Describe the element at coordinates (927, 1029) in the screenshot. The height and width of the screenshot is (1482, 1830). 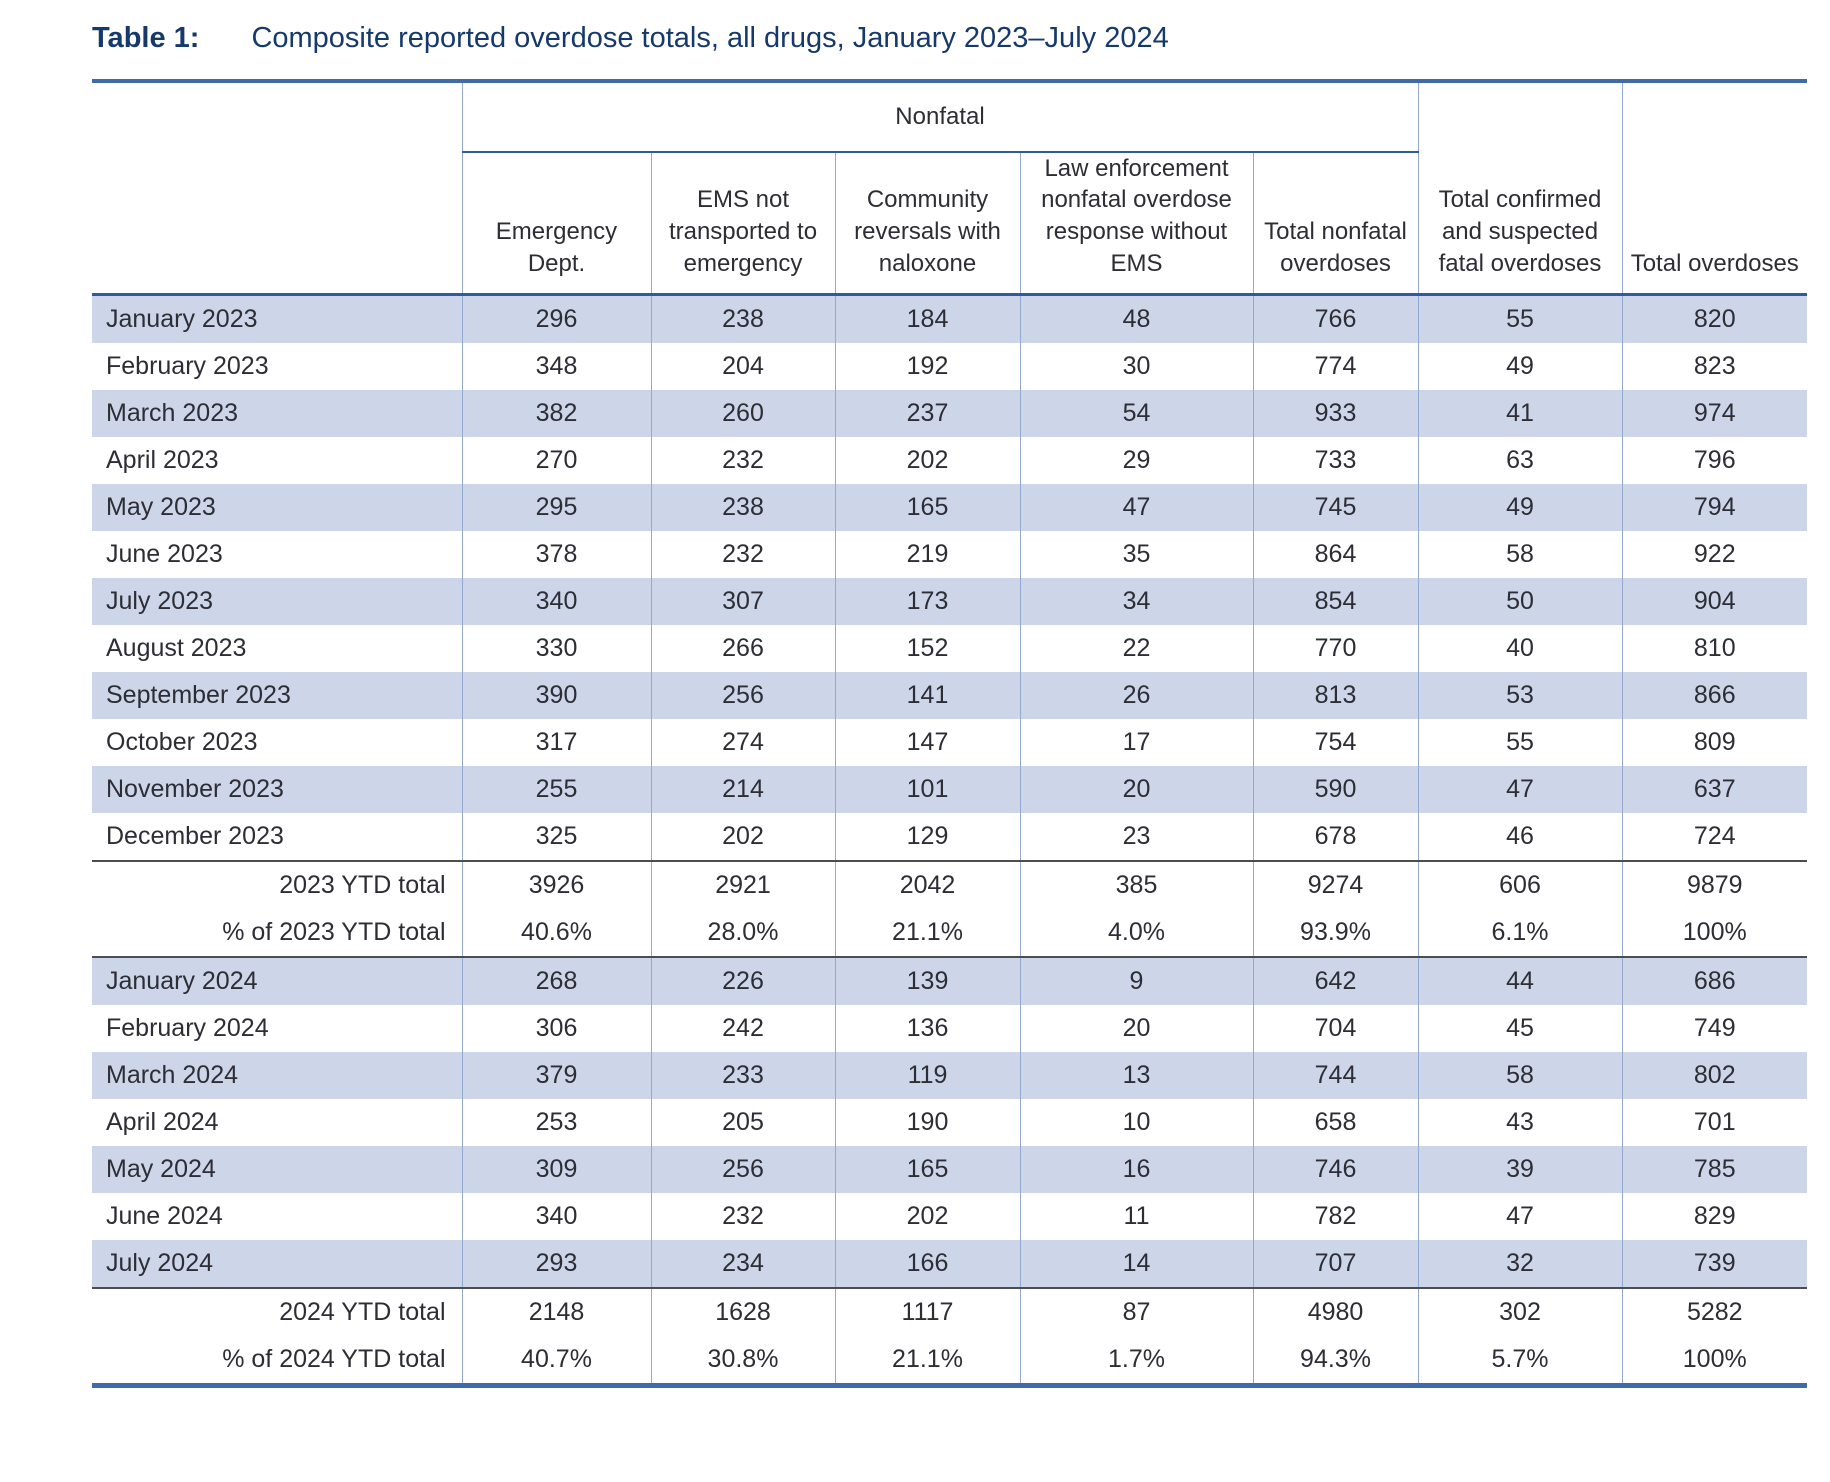
I see `value-cell: 136` at that location.